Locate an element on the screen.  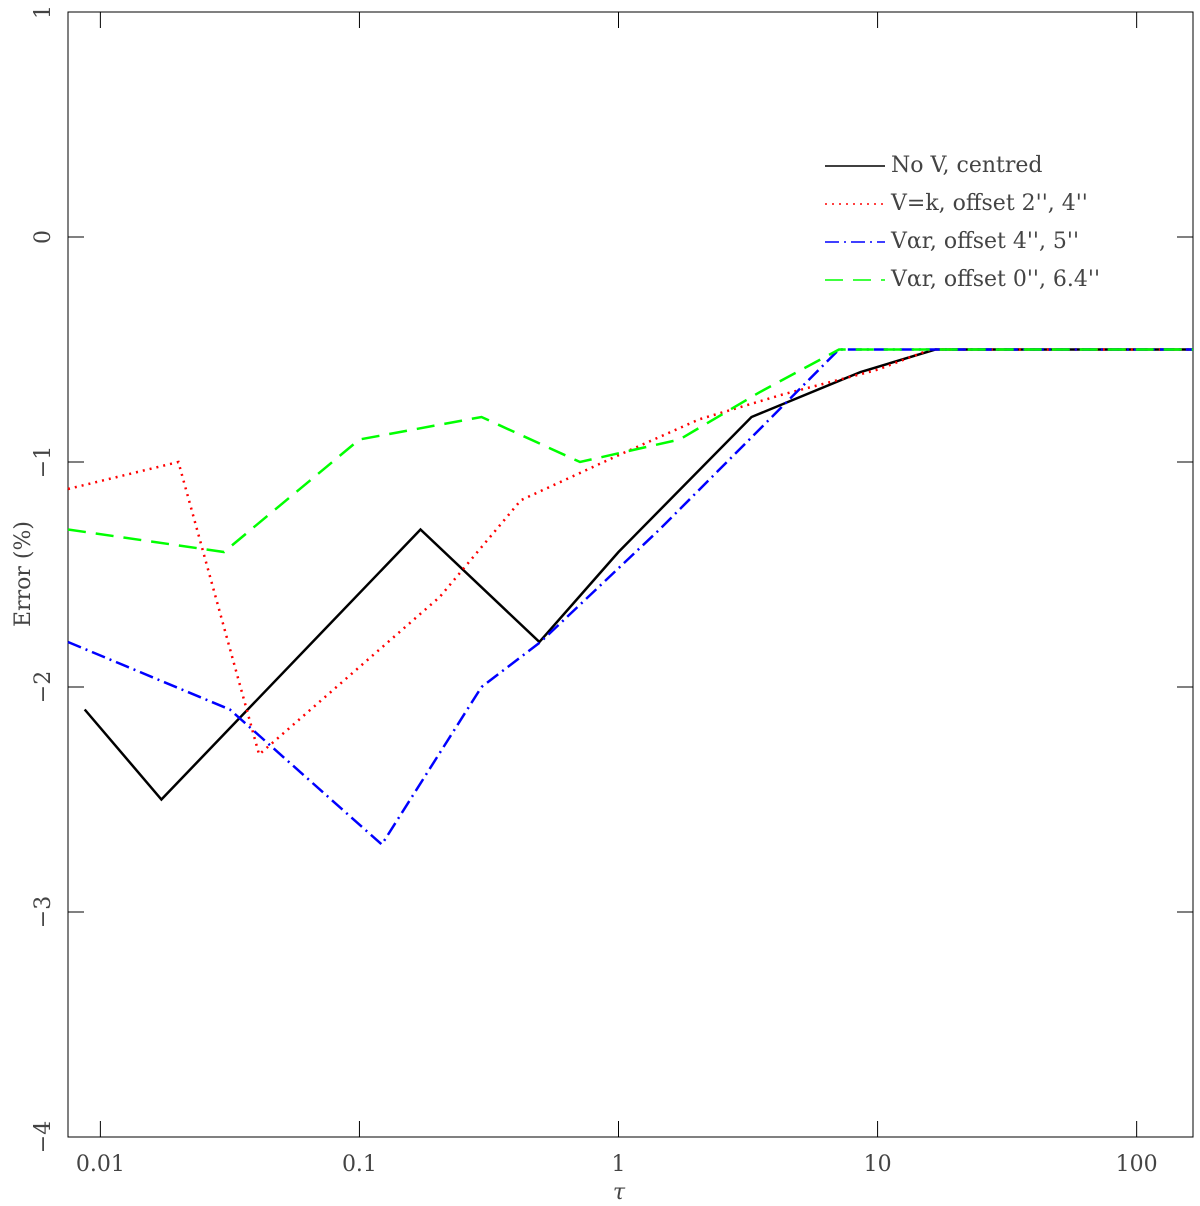
legend-label: Vαr, offset 4'', 5'' is located at coordinates (984, 241).